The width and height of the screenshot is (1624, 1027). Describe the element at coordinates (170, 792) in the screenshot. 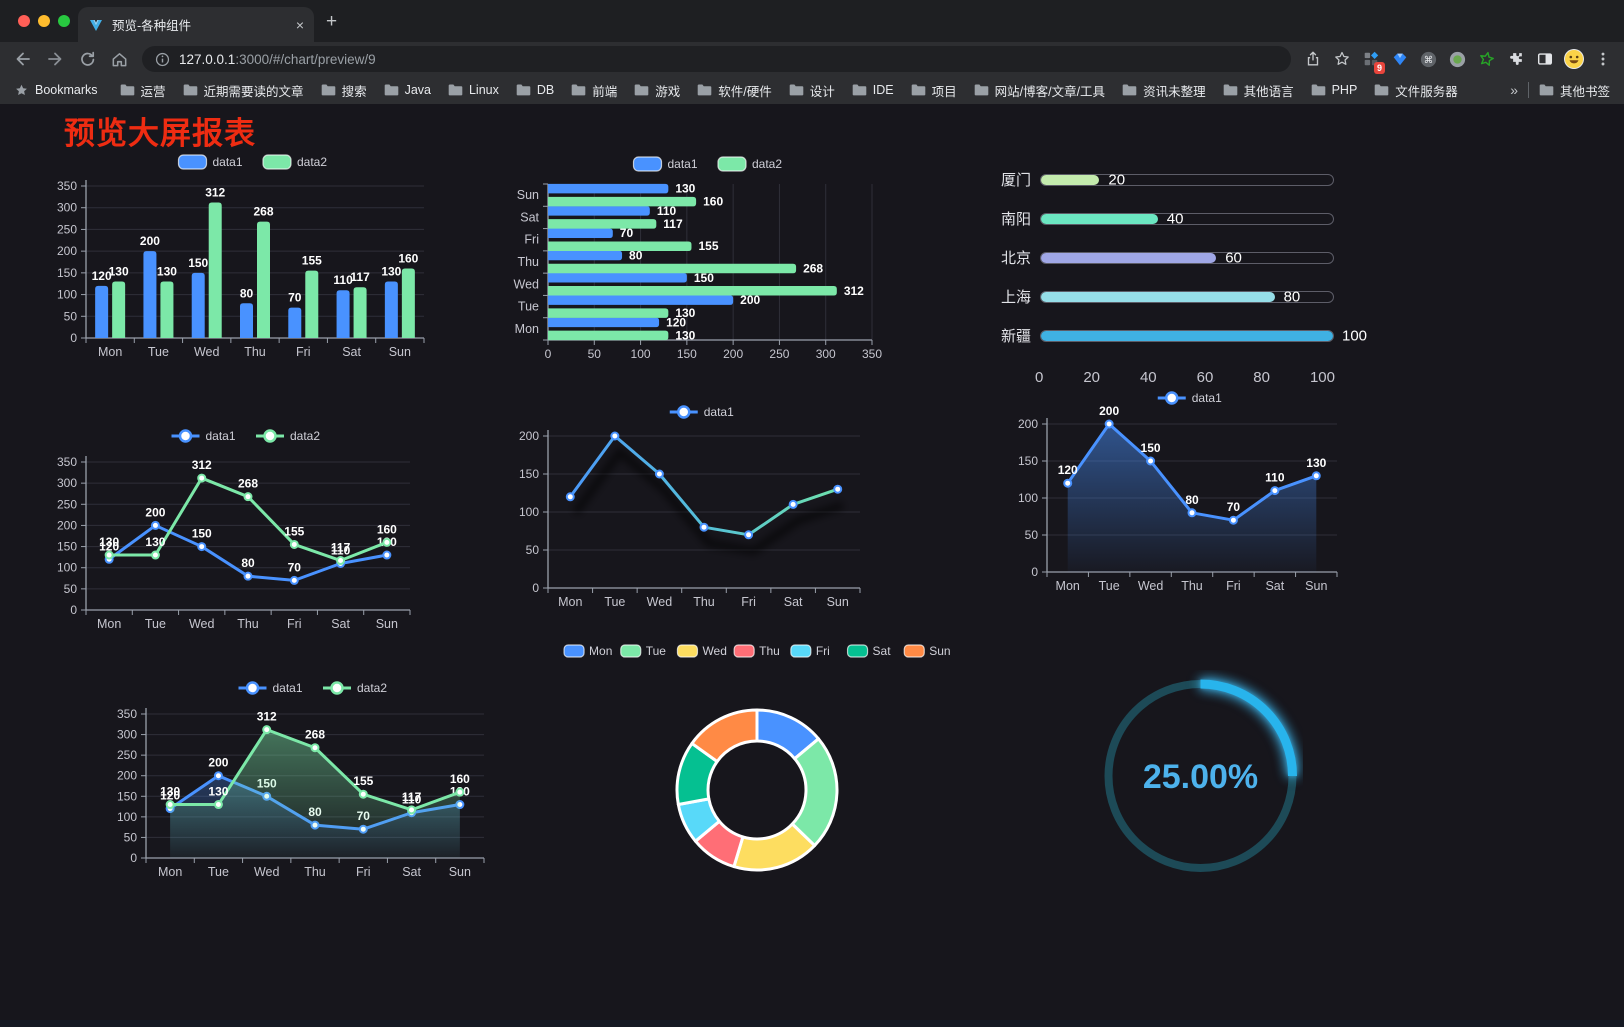

I see `svg-text: 130` at that location.